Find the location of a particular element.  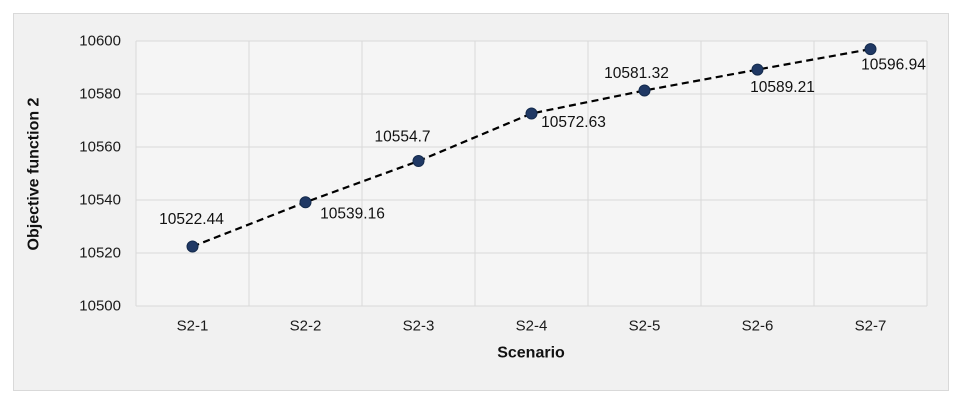

data-point-label: 10581.32 is located at coordinates (636, 73).